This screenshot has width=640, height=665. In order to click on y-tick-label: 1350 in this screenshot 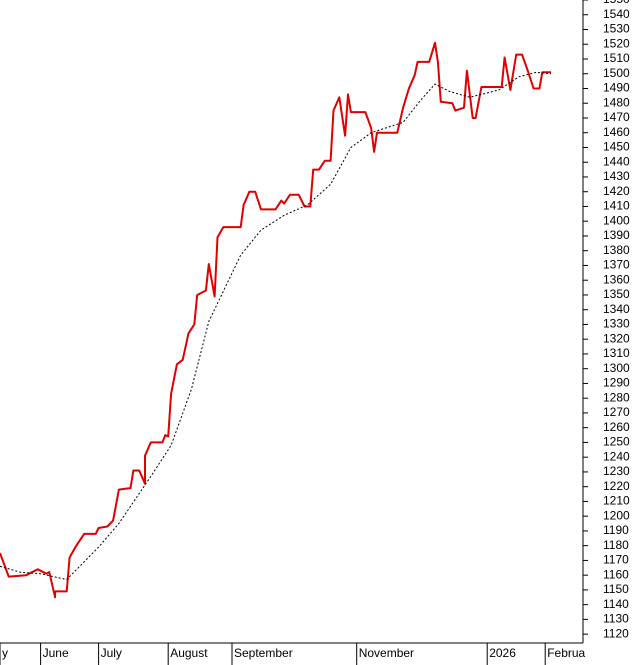, I will do `click(616, 294)`.